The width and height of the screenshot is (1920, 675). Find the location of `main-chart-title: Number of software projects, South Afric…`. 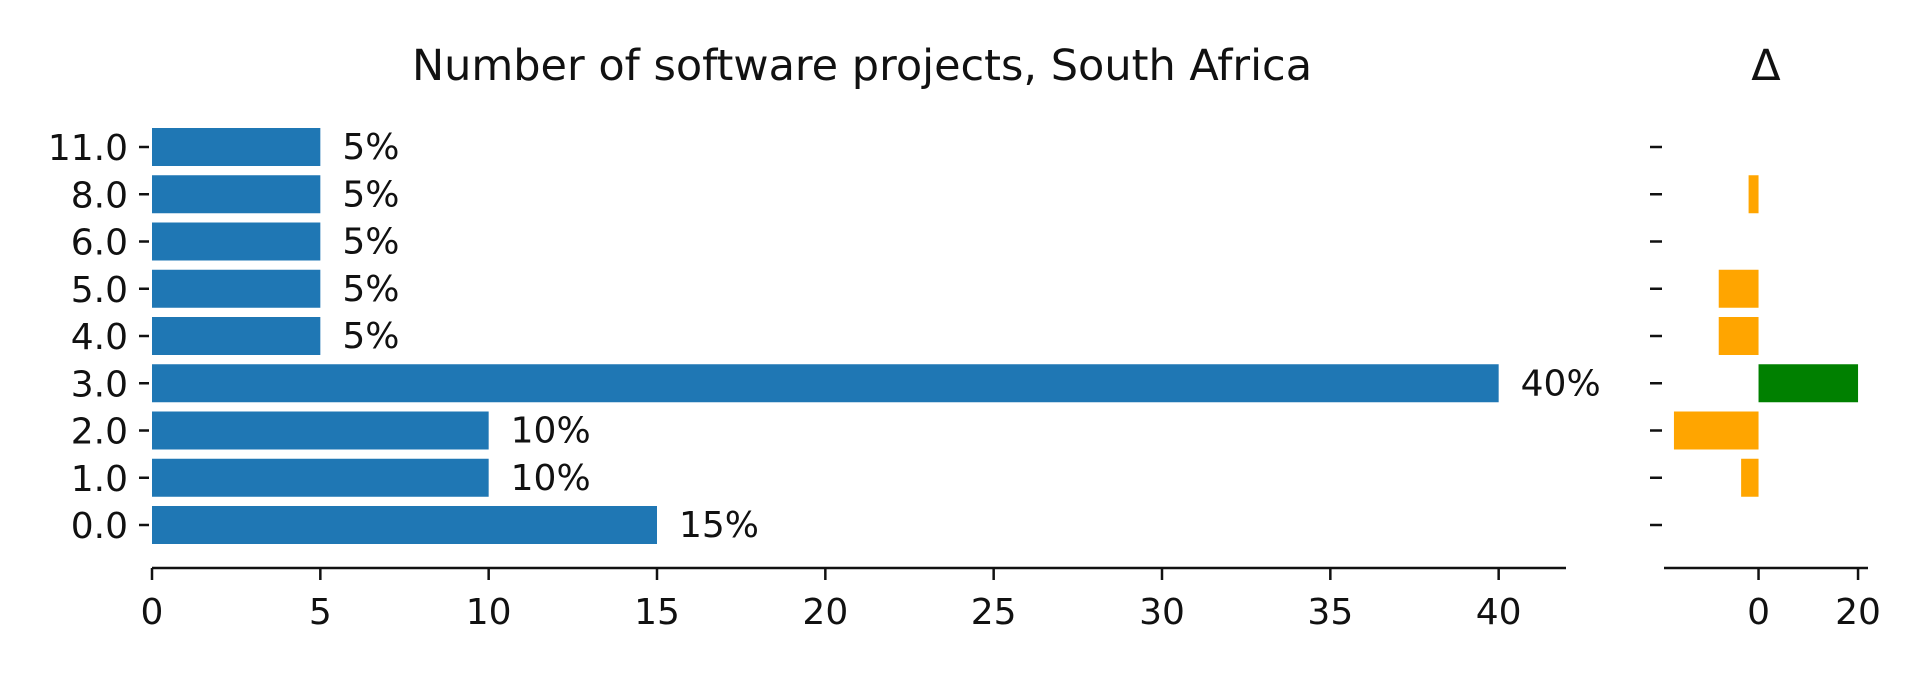

main-chart-title: Number of software projects, South Afric… is located at coordinates (862, 66).